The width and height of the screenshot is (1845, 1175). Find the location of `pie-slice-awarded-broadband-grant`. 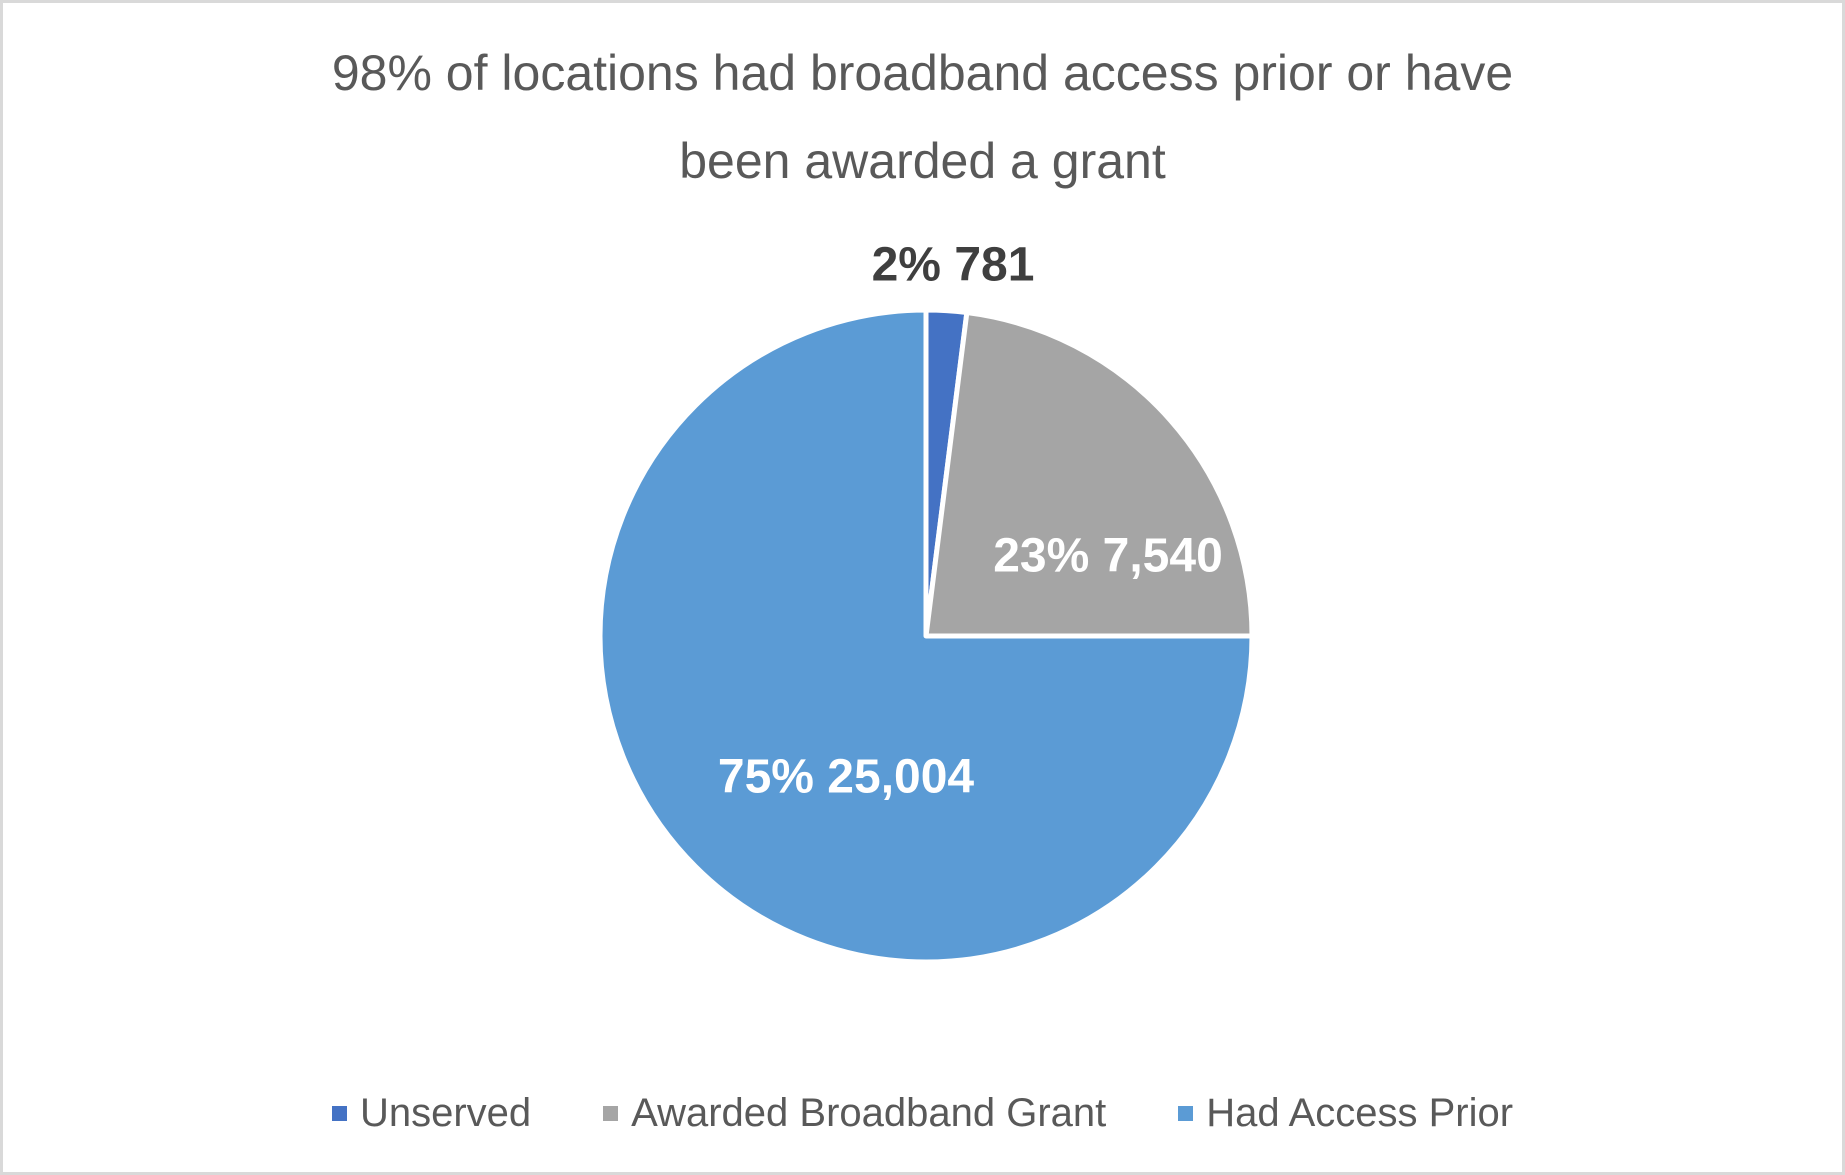

pie-slice-awarded-broadband-grant is located at coordinates (1089, 474).